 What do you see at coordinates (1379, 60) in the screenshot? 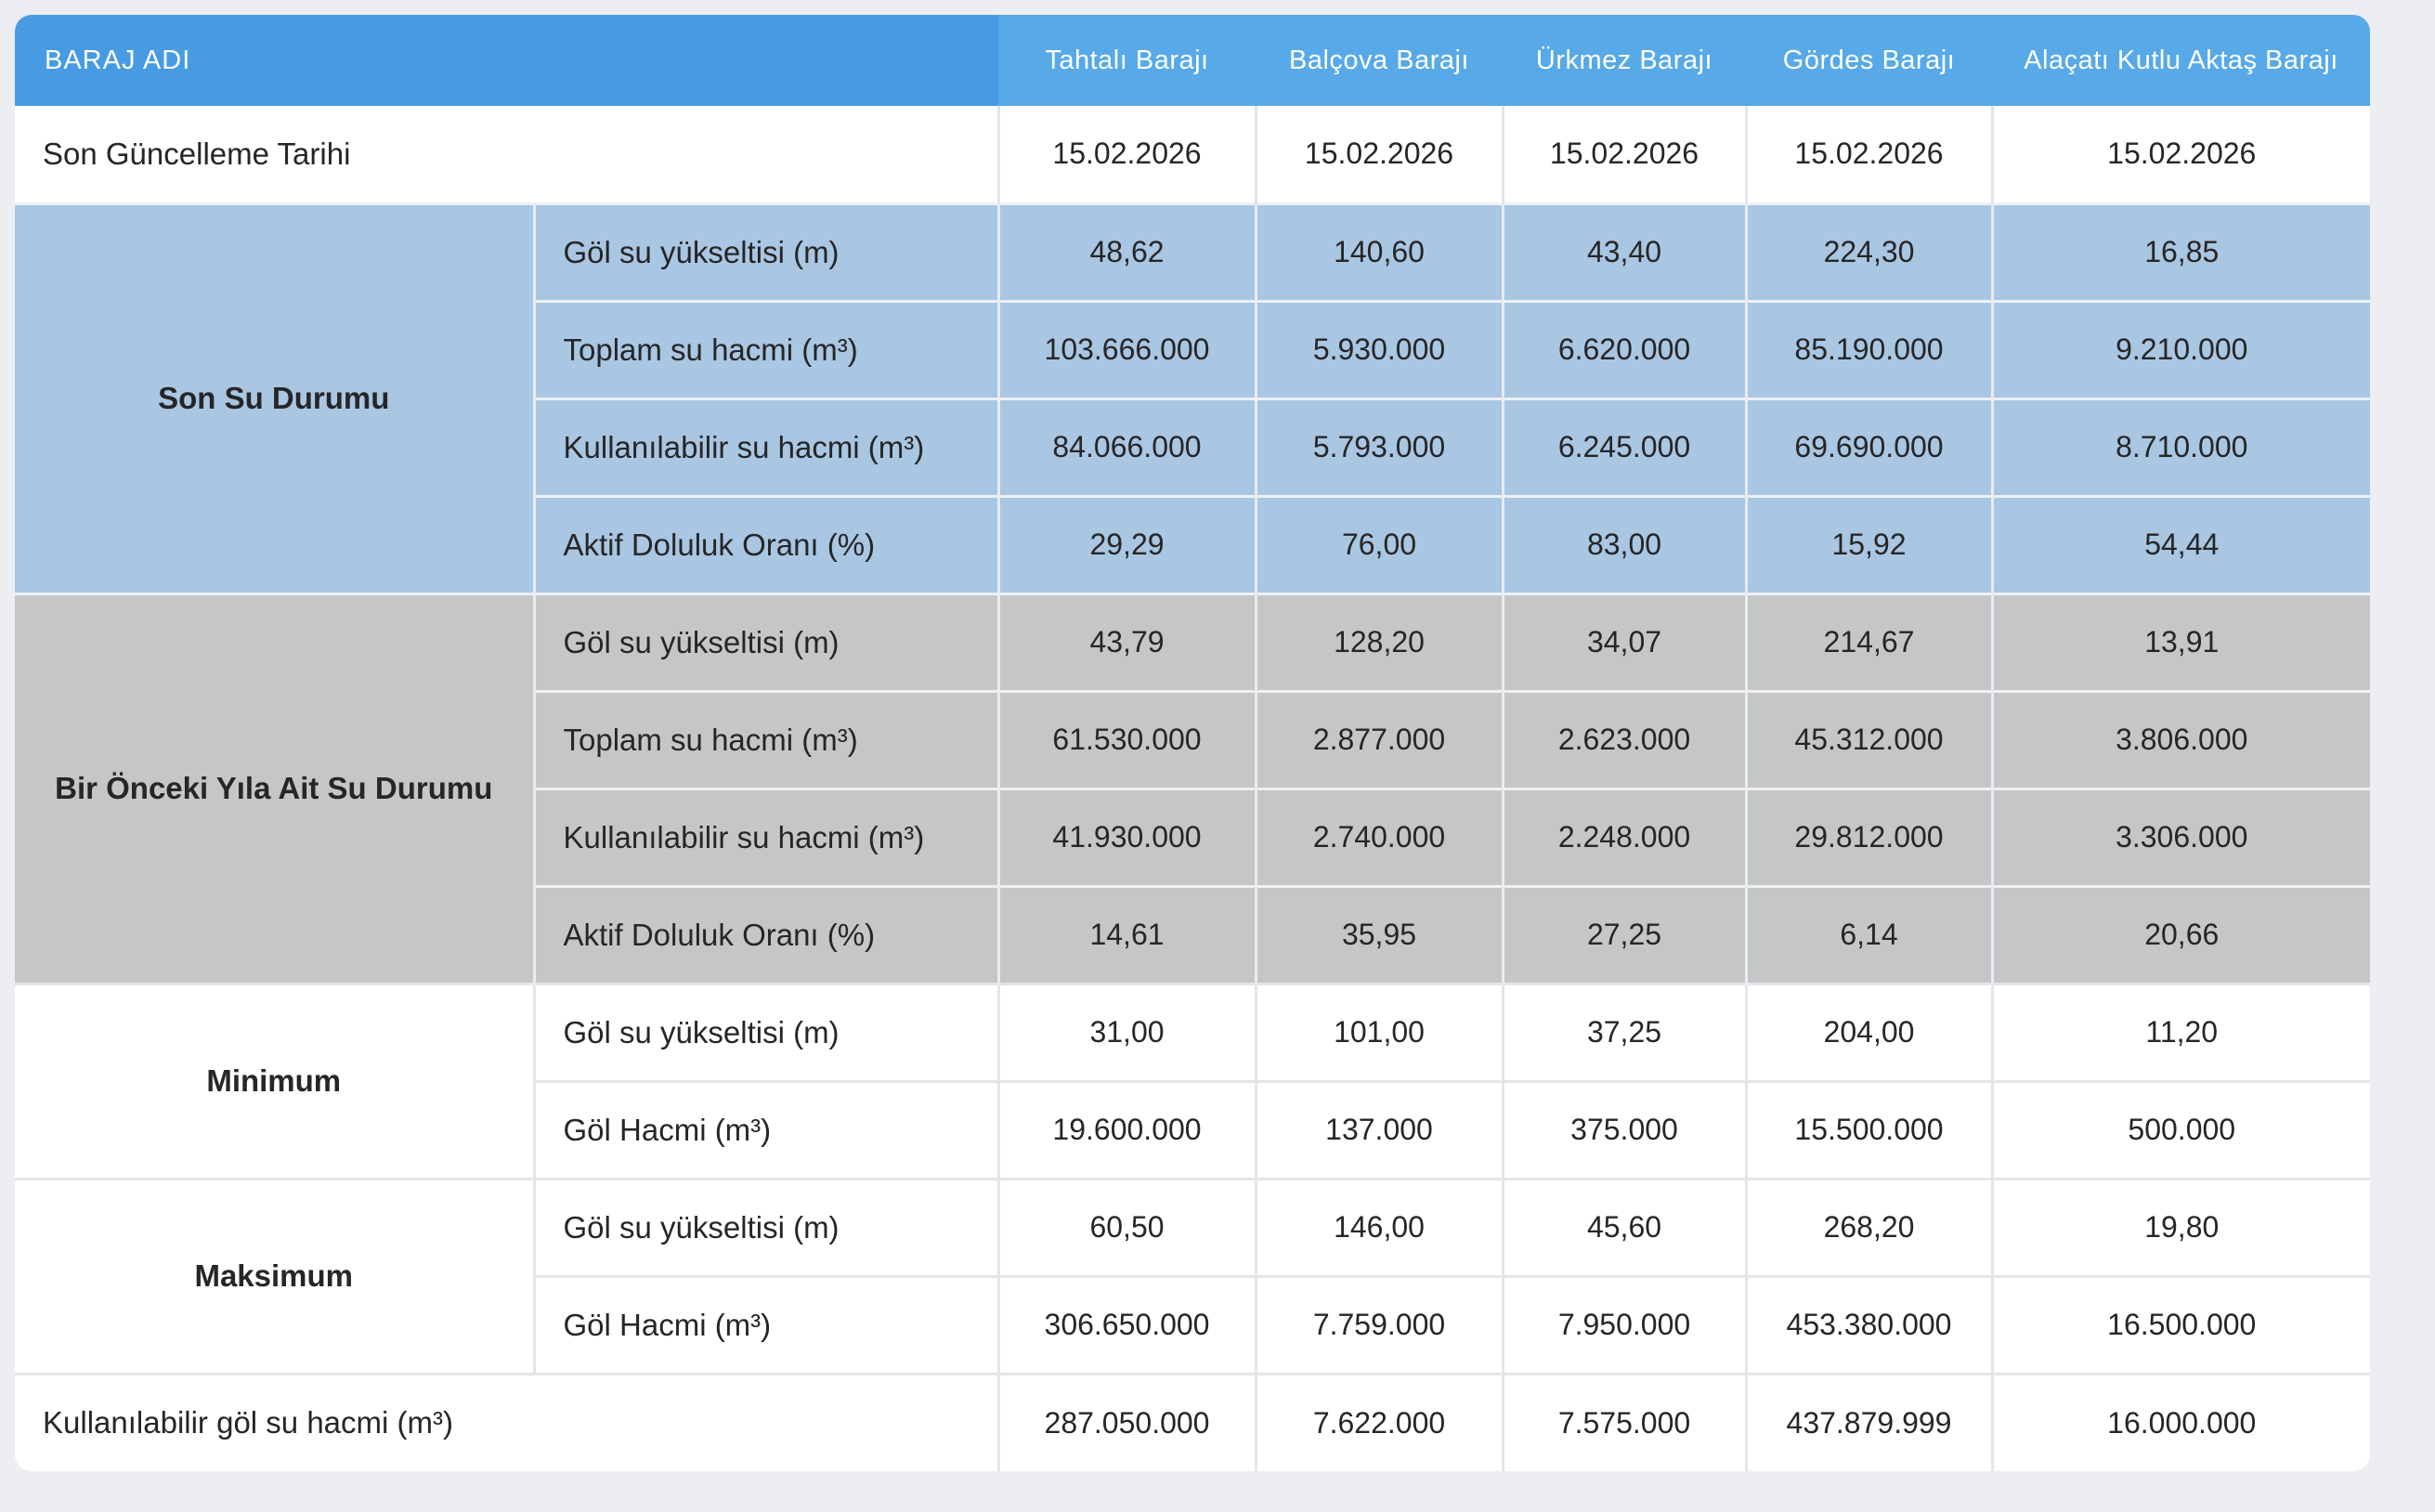
I see `column-header-balcova: Balçova Barajı` at bounding box center [1379, 60].